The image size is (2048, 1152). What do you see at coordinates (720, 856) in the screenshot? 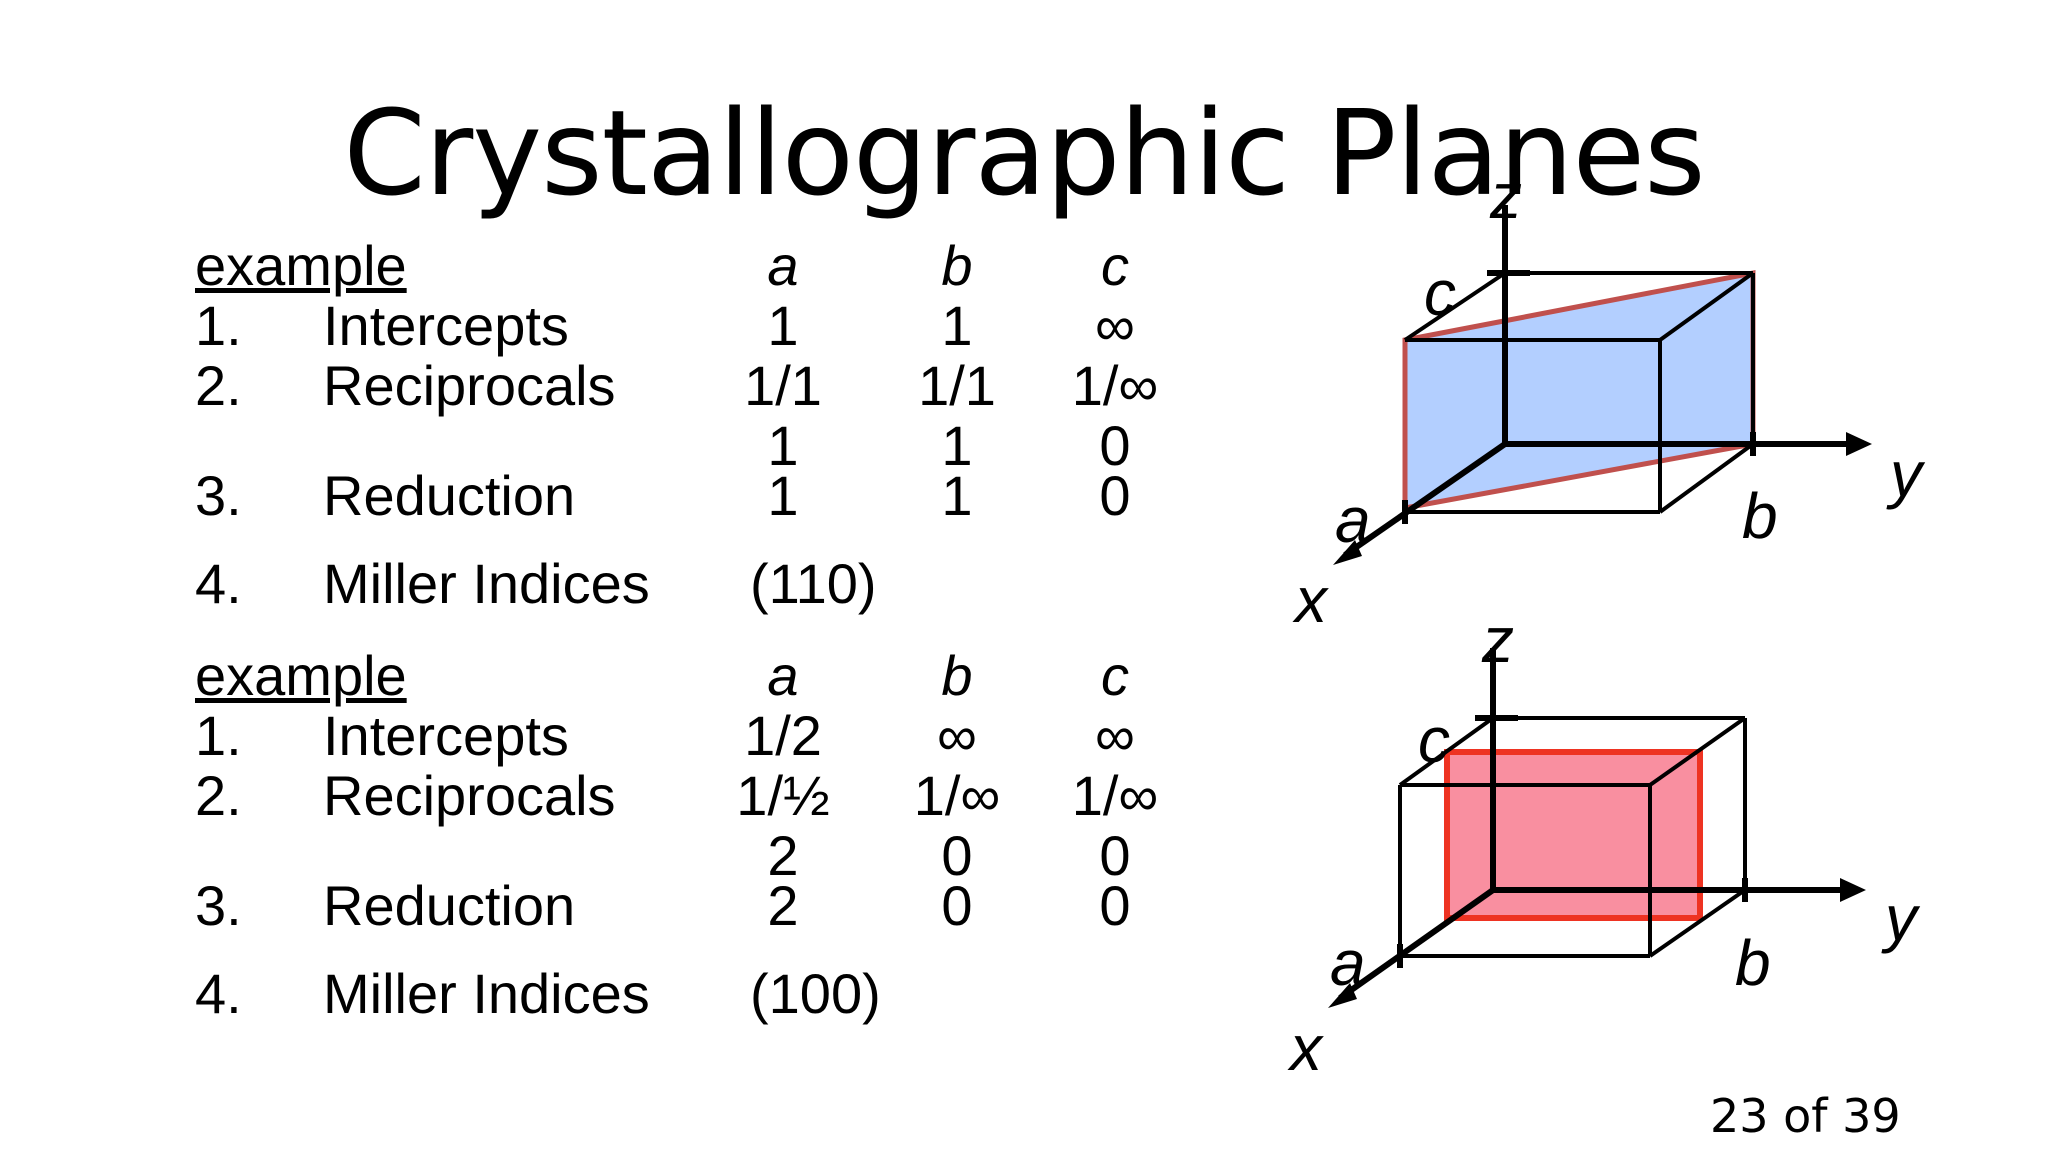
I see `reciprocal-results-row: 2 0 0` at bounding box center [720, 856].